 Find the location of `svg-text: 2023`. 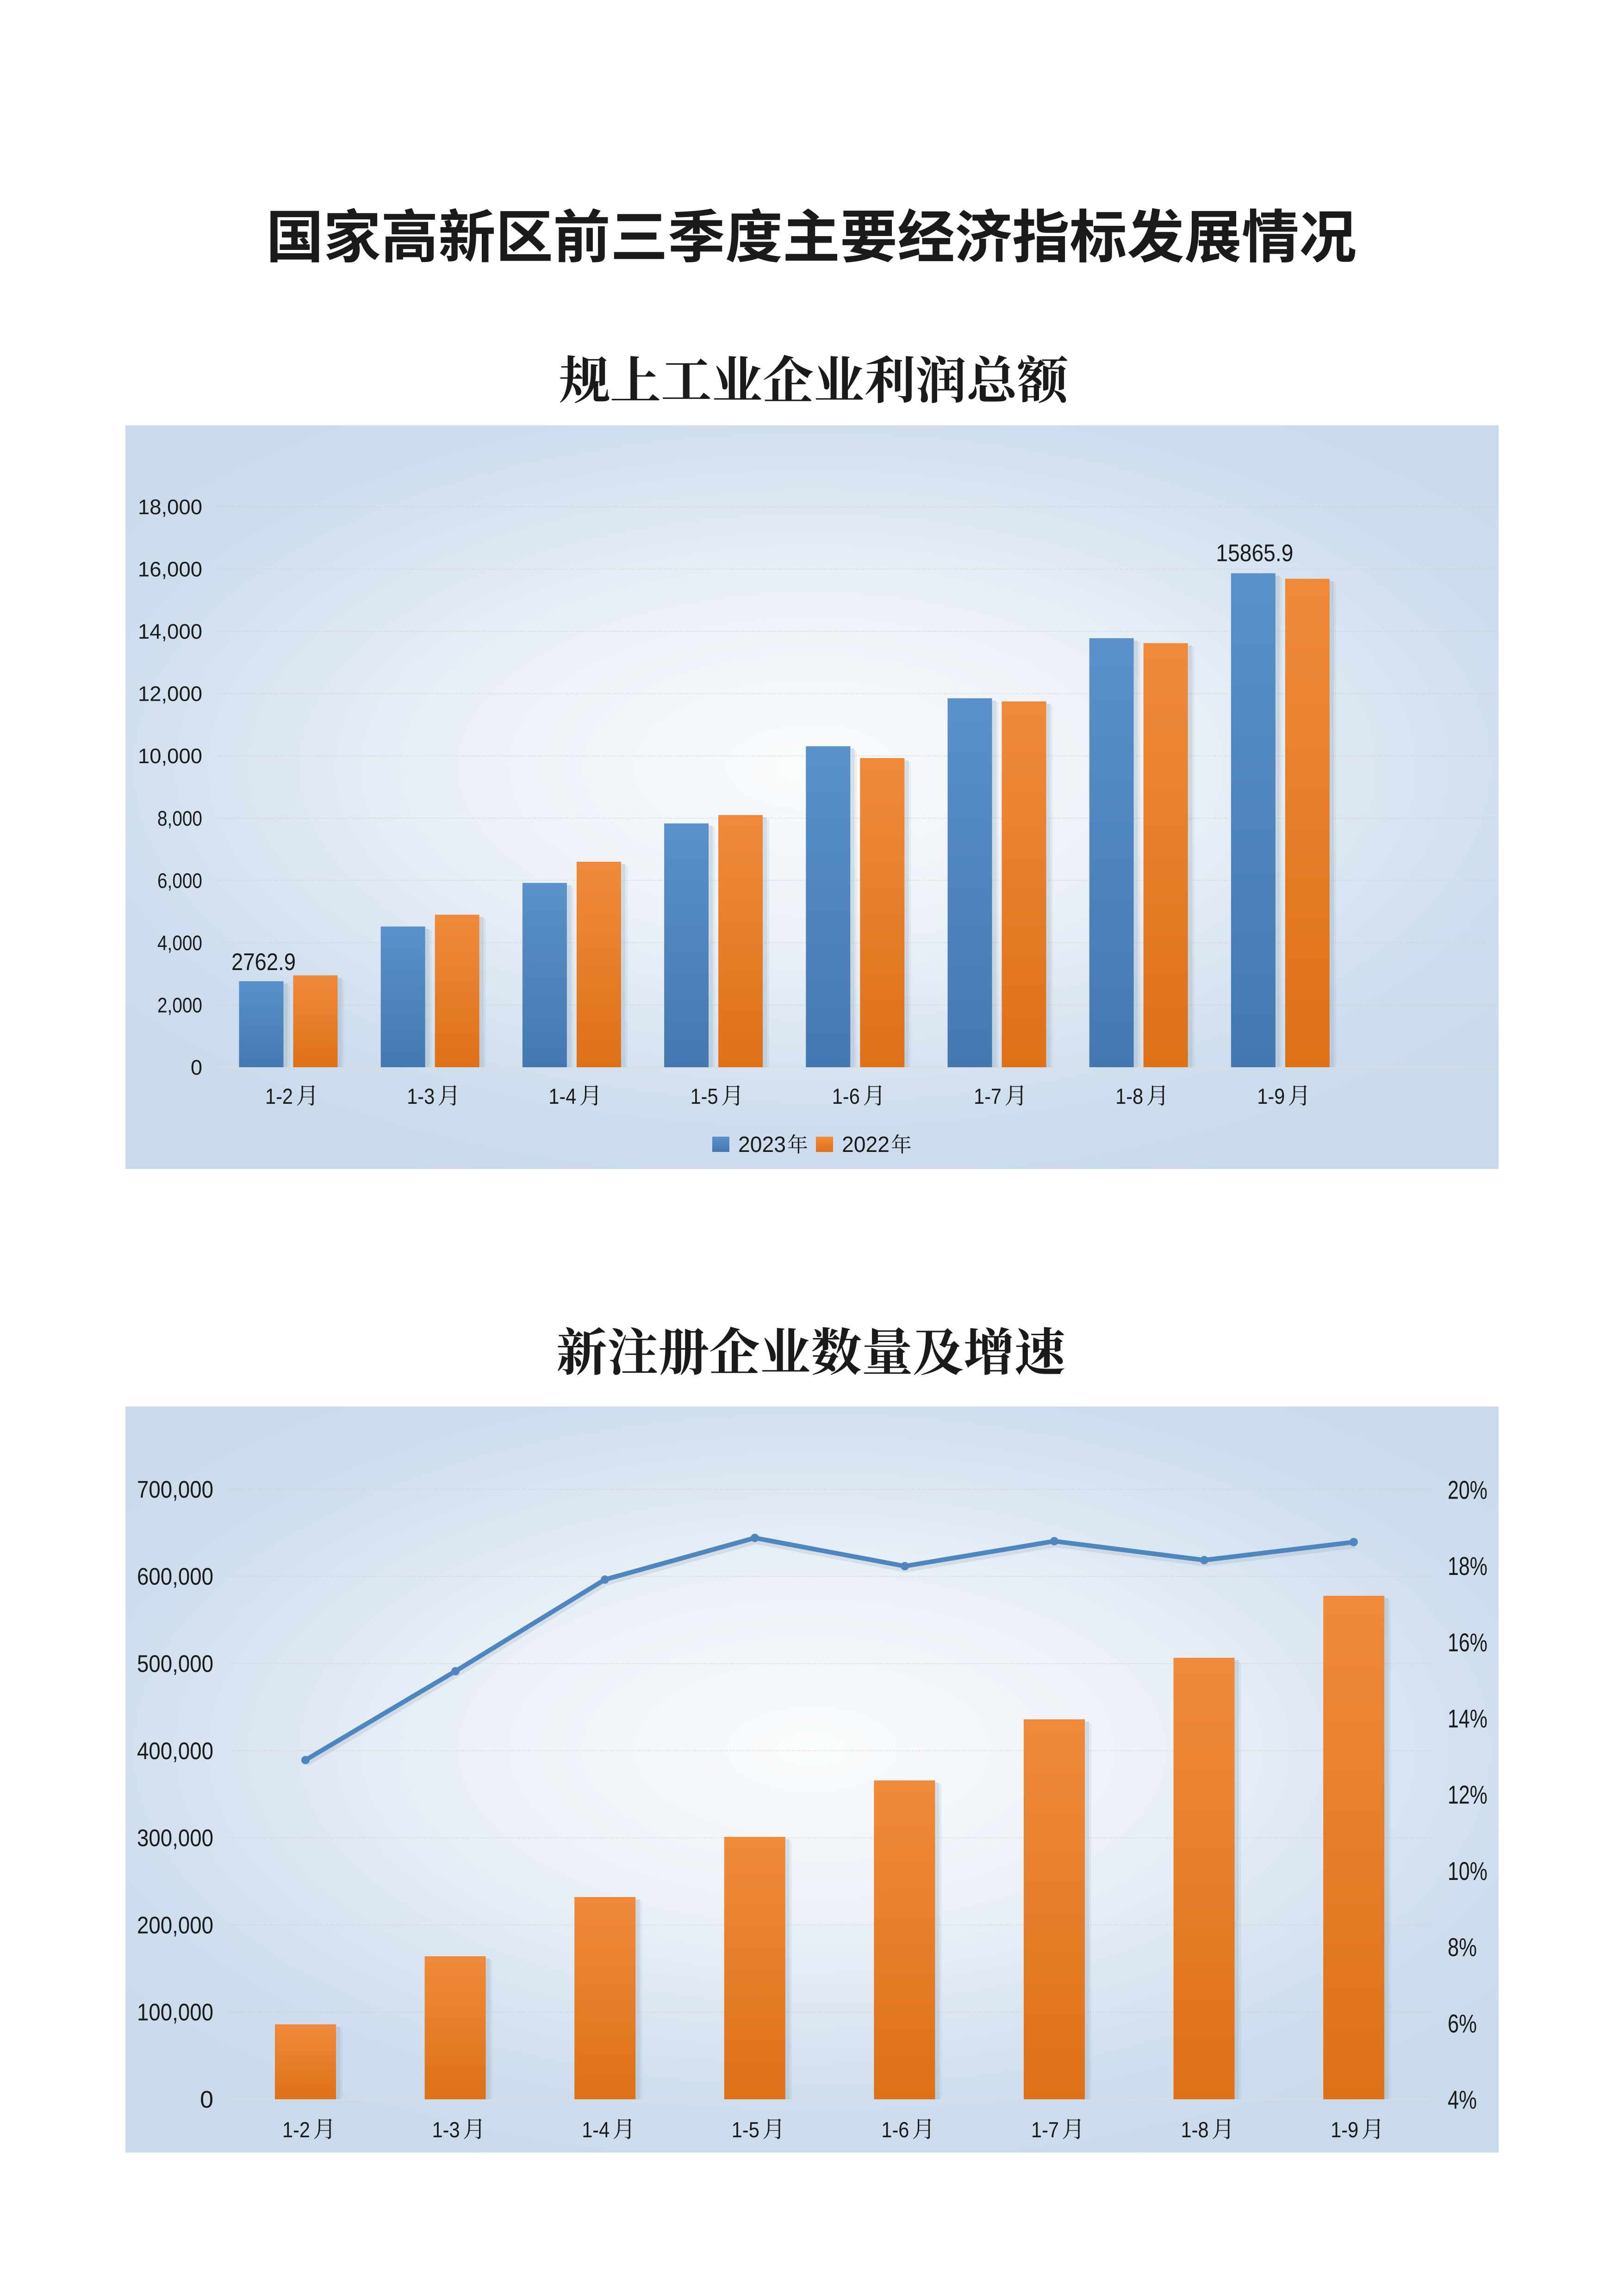

svg-text: 2023 is located at coordinates (762, 1144).